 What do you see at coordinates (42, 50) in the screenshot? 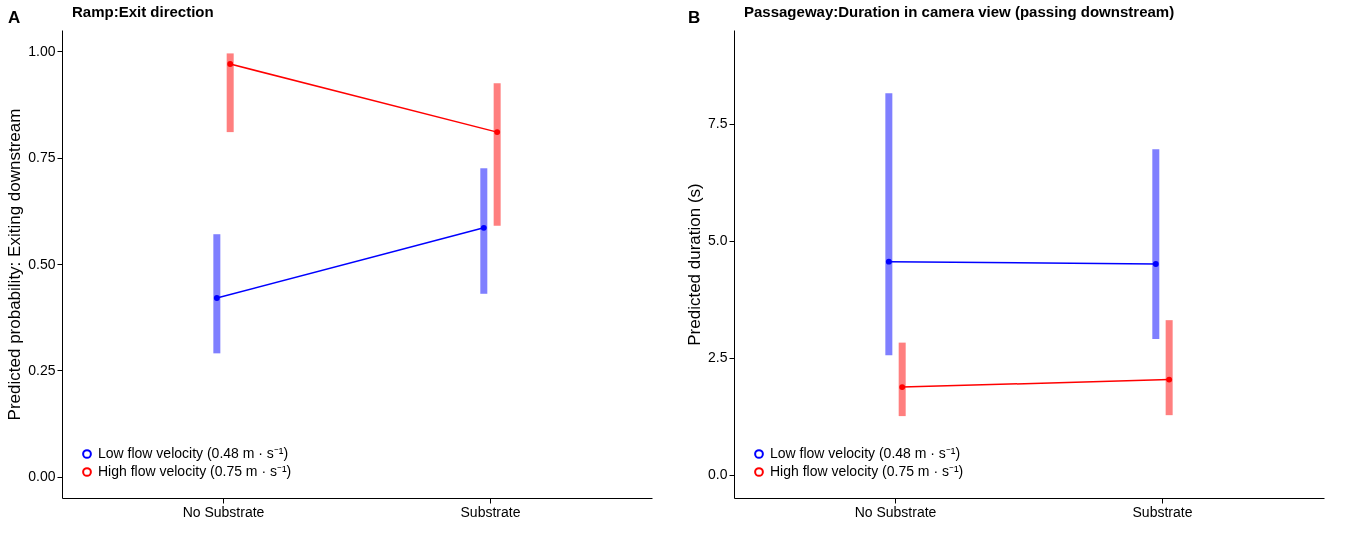
I see `y-tick-label: 1.00` at bounding box center [42, 50].